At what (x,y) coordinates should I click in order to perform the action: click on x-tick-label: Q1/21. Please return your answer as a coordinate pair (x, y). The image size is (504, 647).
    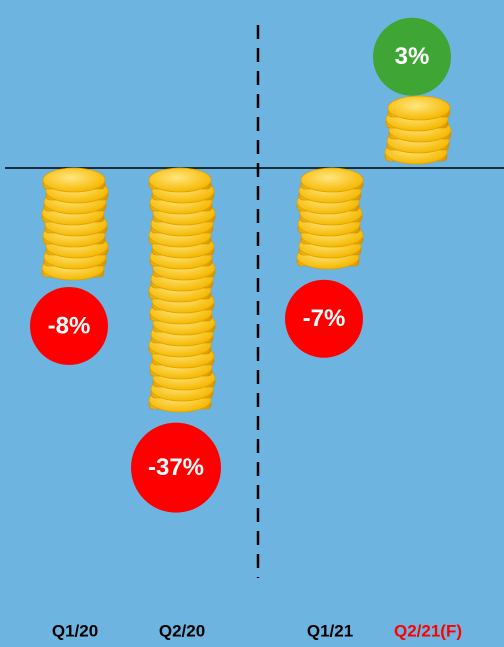
    Looking at the image, I should click on (330, 630).